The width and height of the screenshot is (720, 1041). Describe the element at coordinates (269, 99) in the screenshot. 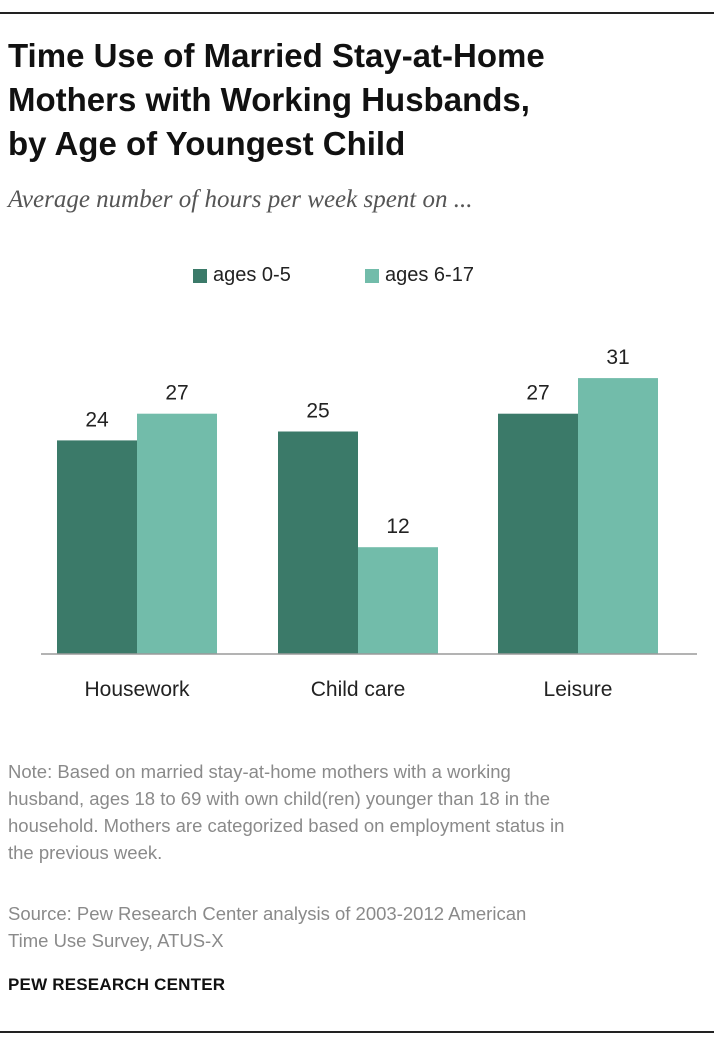

I see `title-line-2: Mothers with Working Husbands,` at that location.